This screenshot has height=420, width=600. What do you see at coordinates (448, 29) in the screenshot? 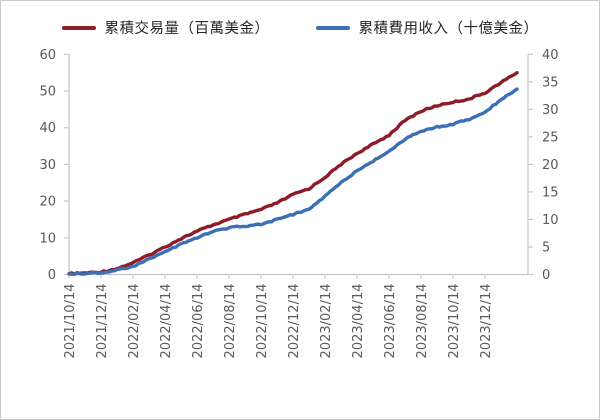
I see `legend-label-revenue: 累積費用收入（十億美金）` at bounding box center [448, 29].